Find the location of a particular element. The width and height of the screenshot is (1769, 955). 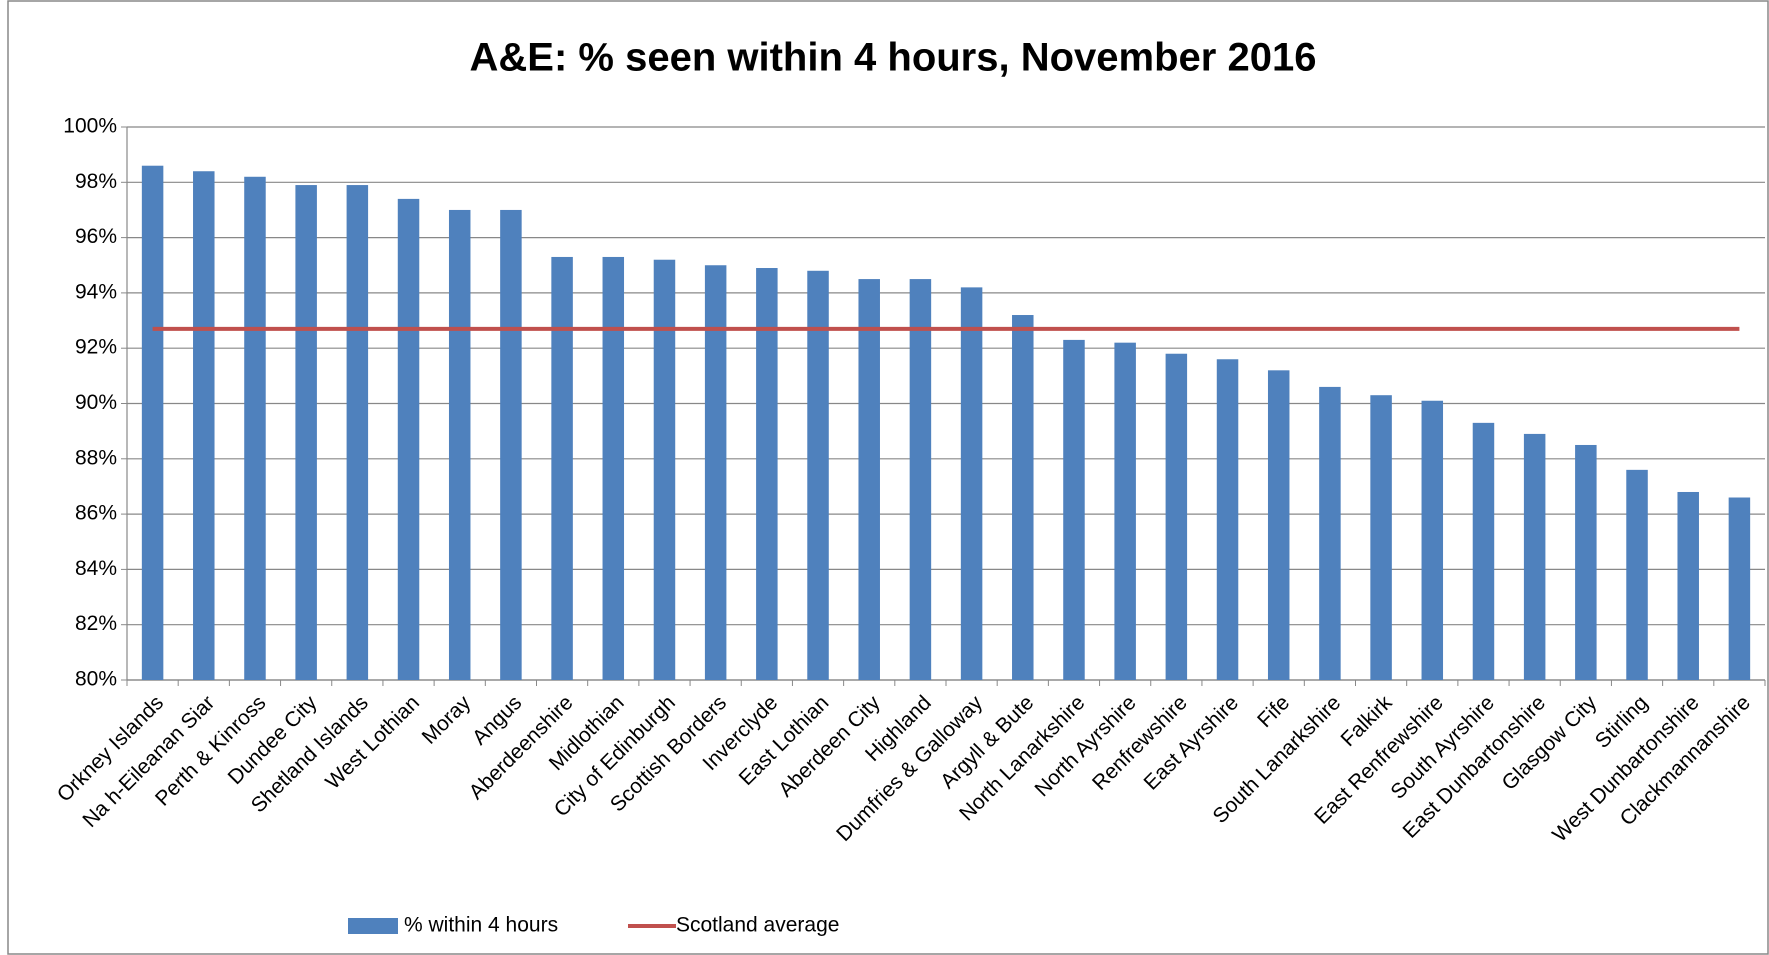

y-tick-label: 86% is located at coordinates (96, 513).